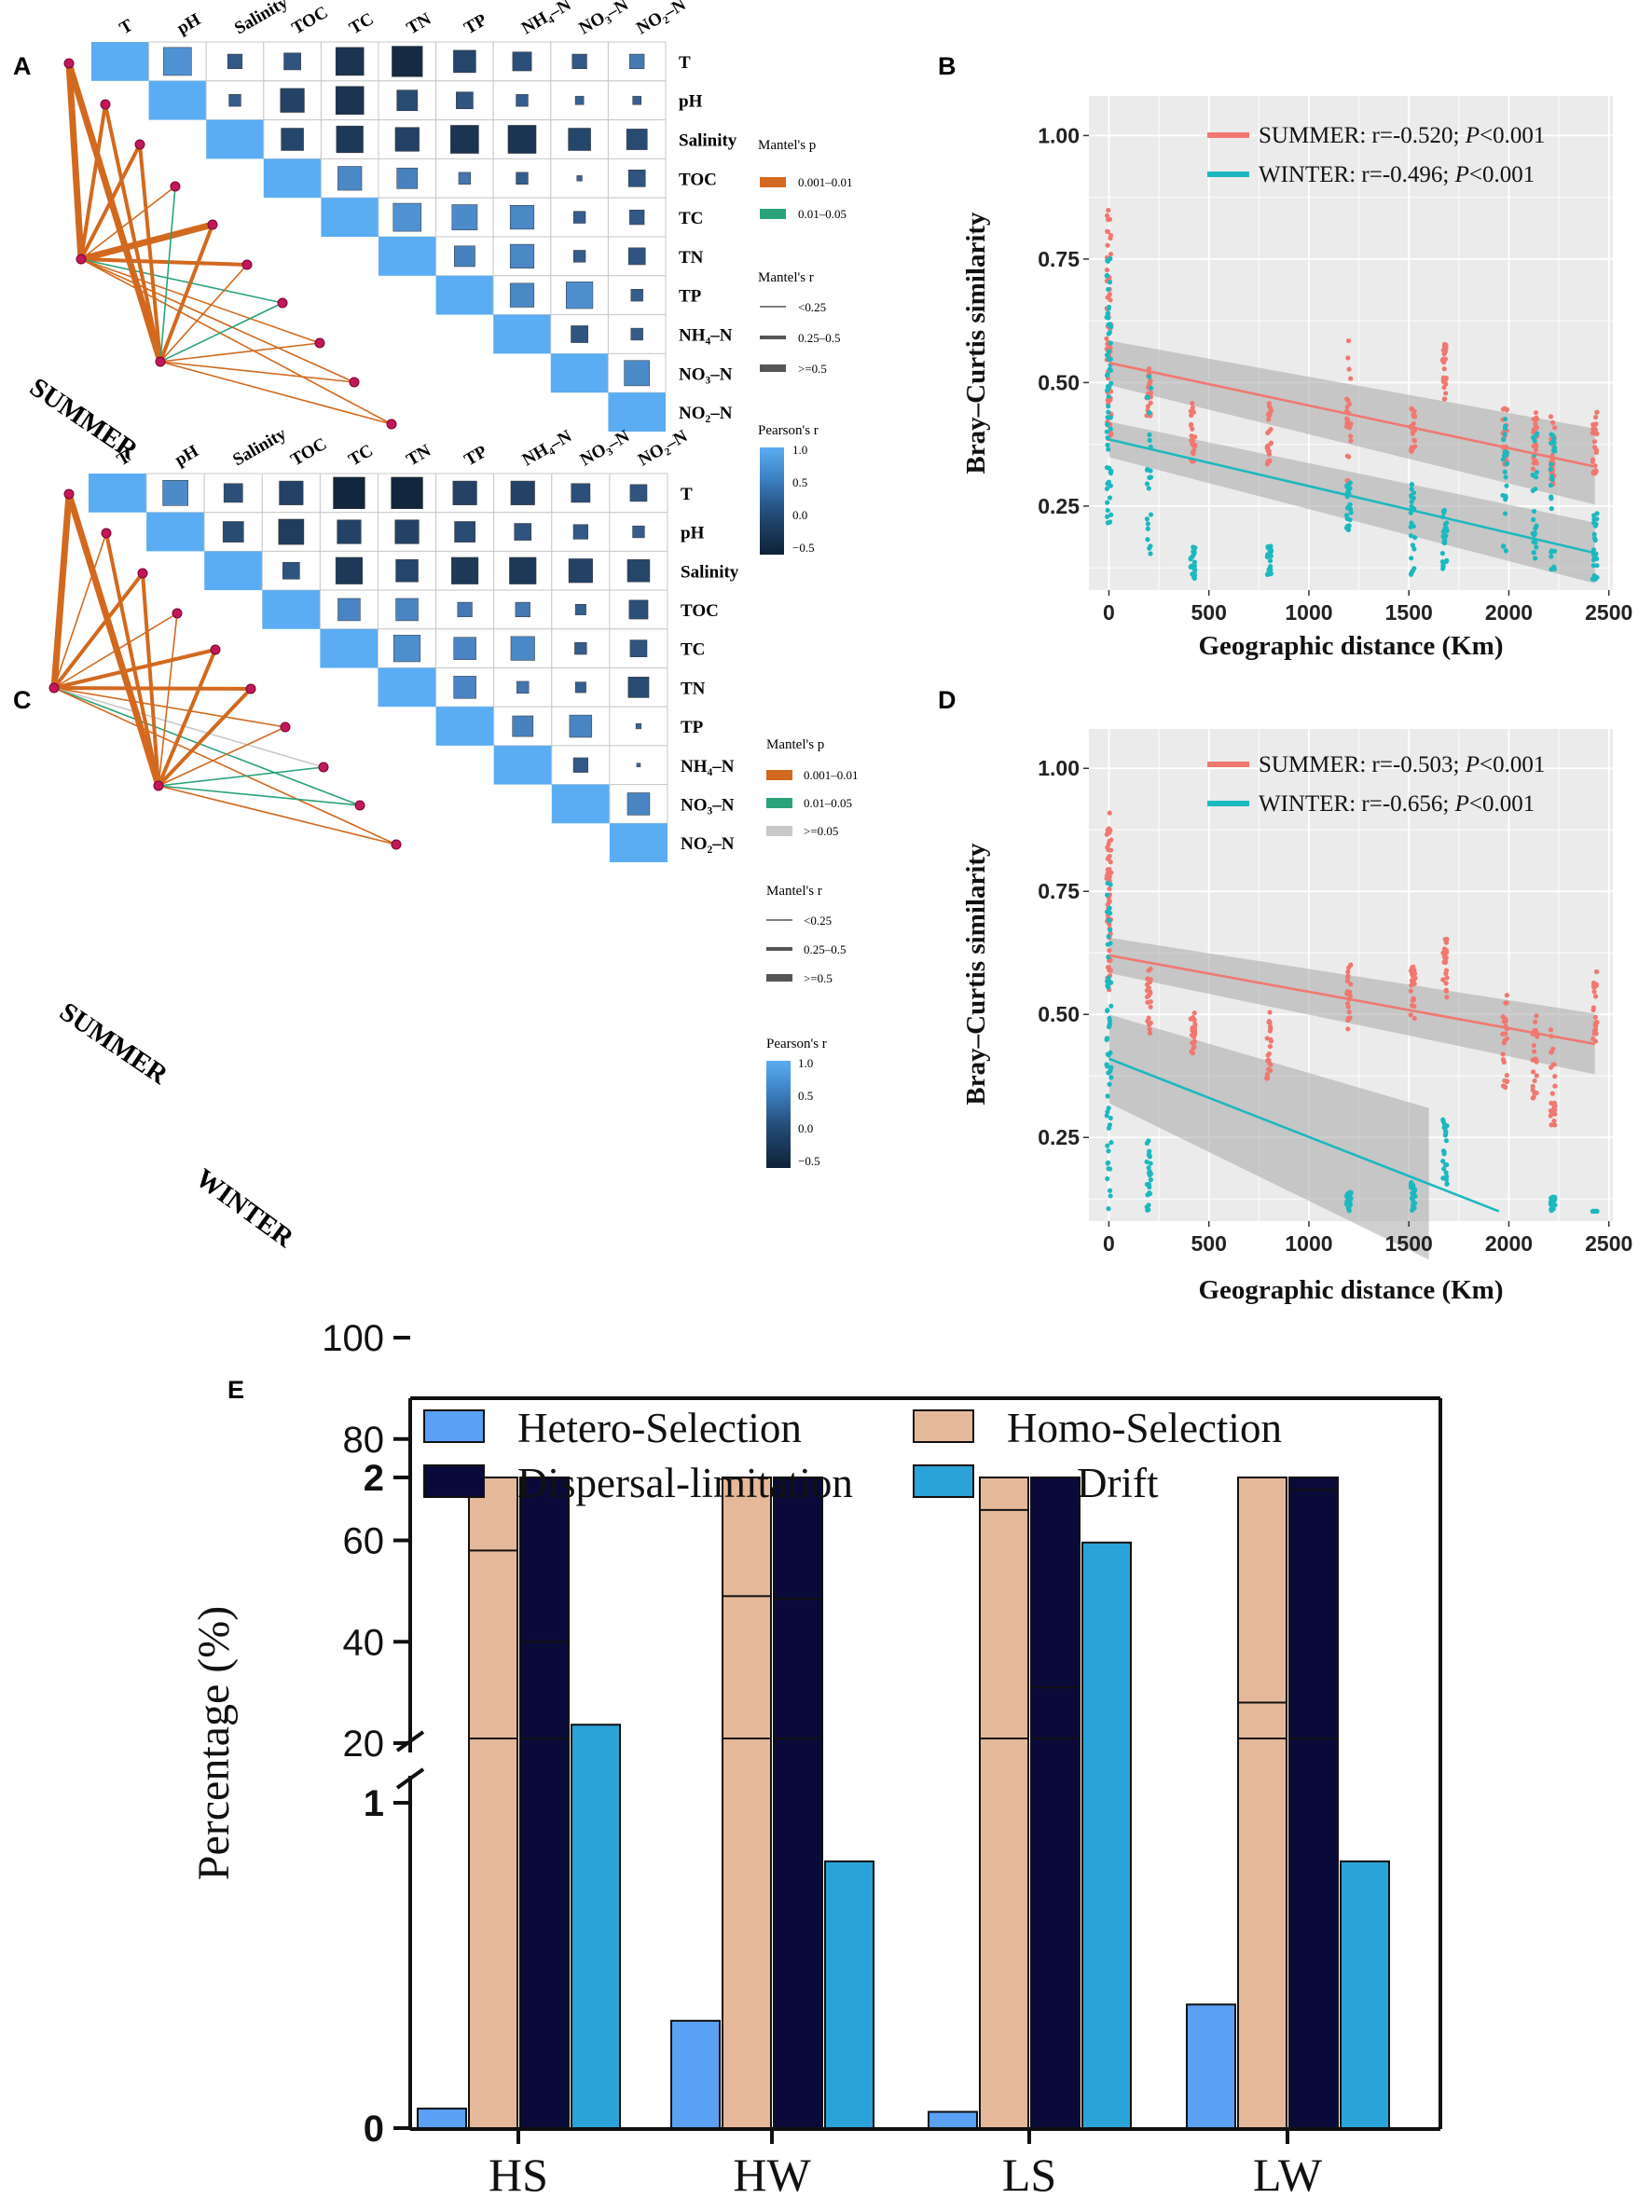  What do you see at coordinates (518, 2175) in the screenshot?
I see `category-label-hs: HS` at bounding box center [518, 2175].